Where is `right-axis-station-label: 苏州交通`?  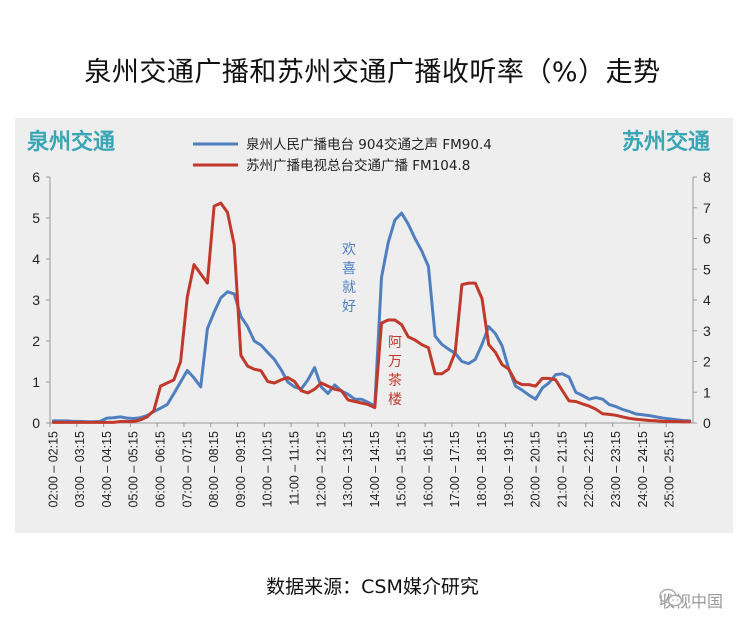
right-axis-station-label: 苏州交通 is located at coordinates (666, 142).